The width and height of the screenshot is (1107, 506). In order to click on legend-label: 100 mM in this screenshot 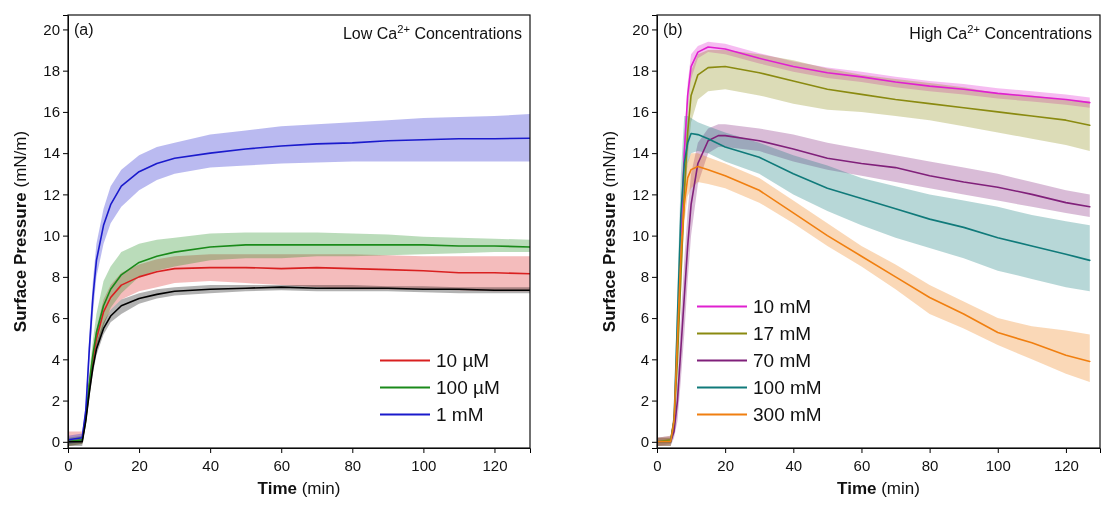, I will do `click(787, 387)`.